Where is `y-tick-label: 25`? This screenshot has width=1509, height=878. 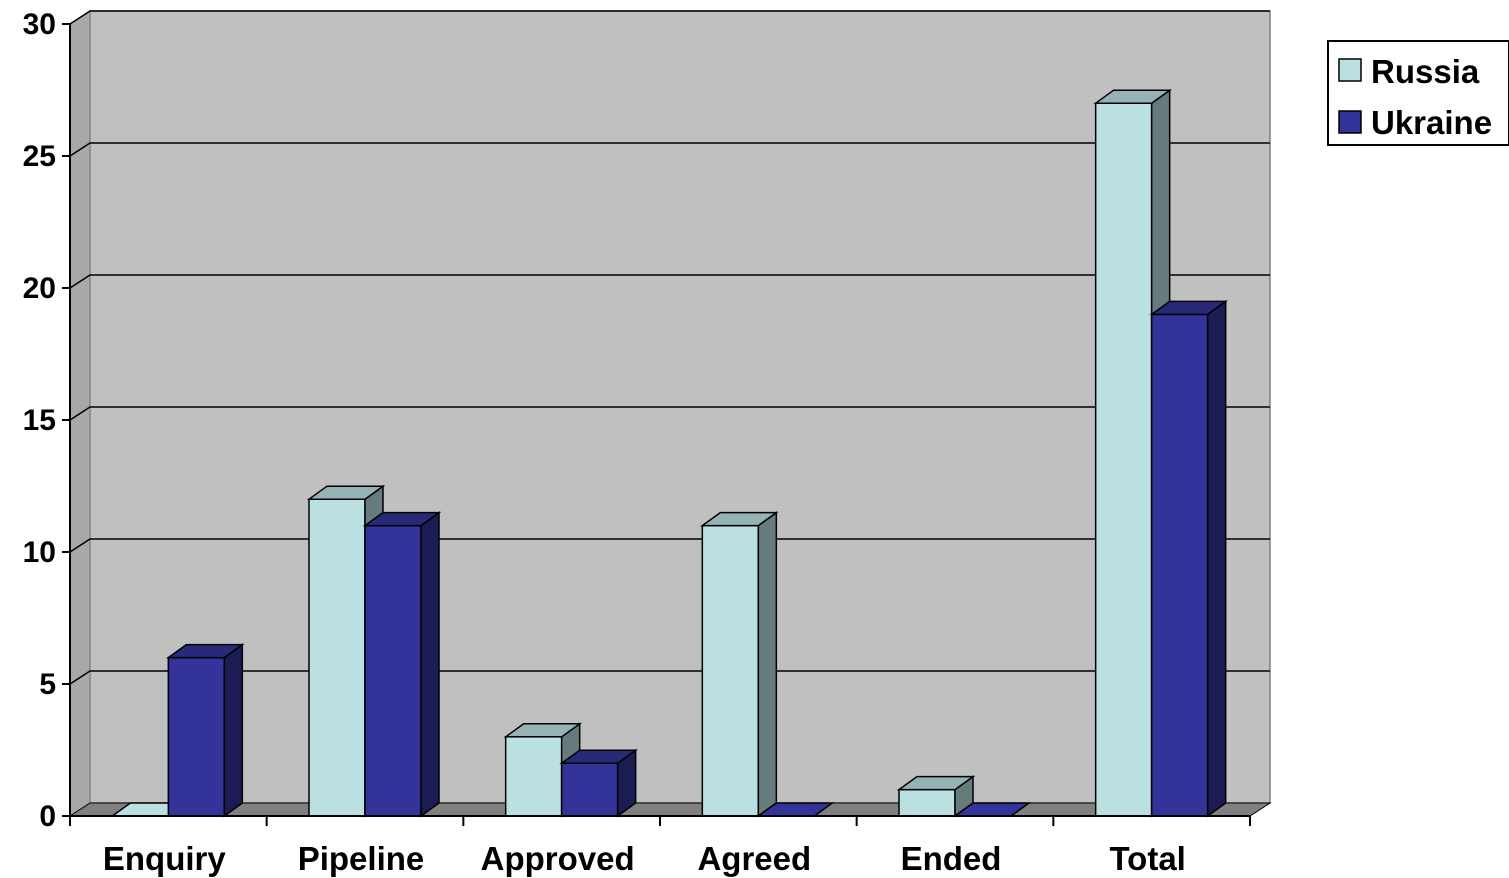 y-tick-label: 25 is located at coordinates (39, 156).